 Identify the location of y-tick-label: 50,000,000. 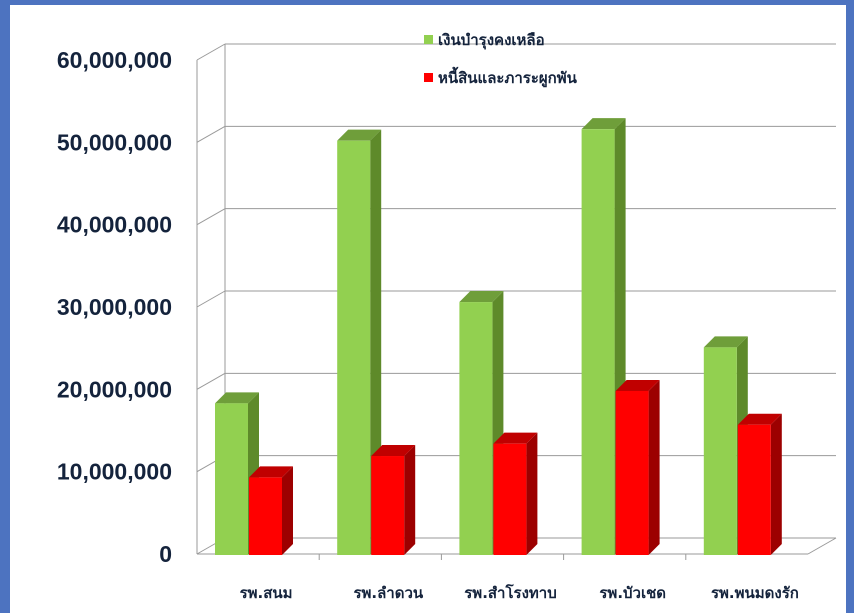
(114, 142).